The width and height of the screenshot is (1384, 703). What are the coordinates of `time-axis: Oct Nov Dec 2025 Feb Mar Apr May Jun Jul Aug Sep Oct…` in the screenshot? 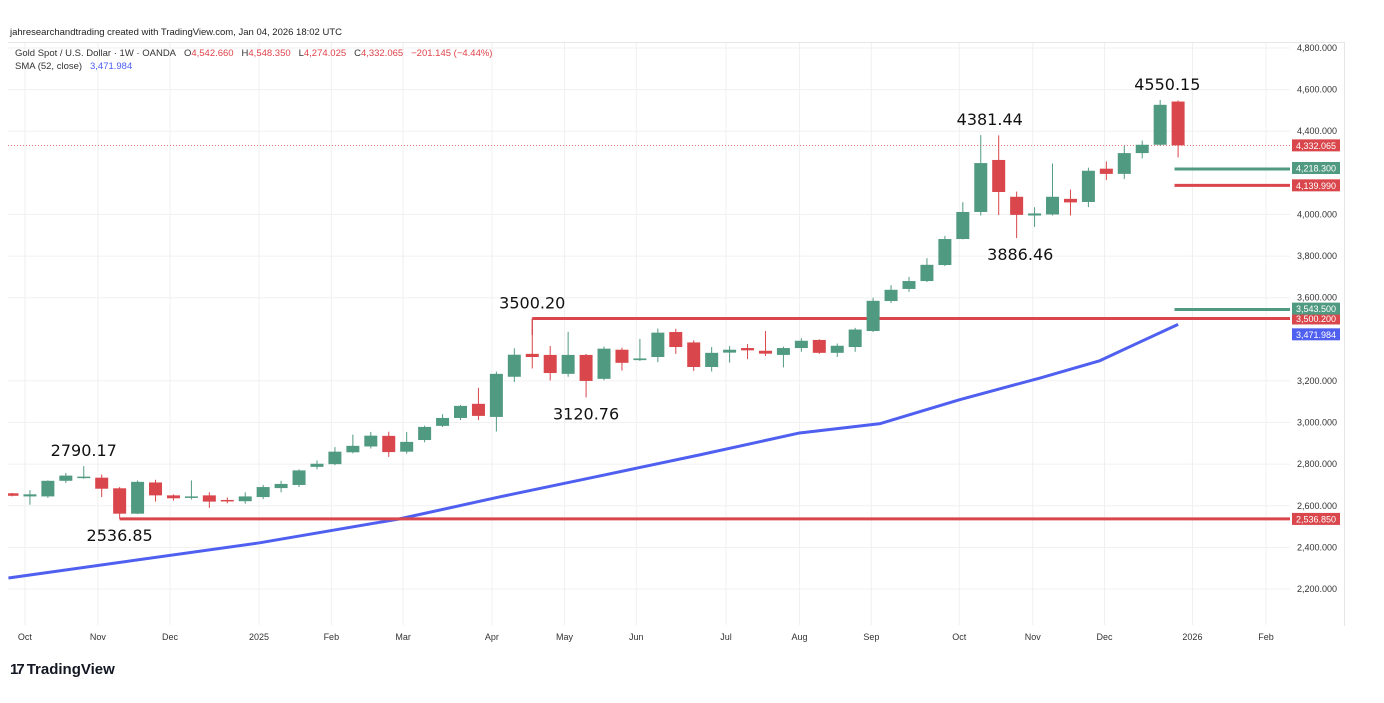 It's located at (646, 637).